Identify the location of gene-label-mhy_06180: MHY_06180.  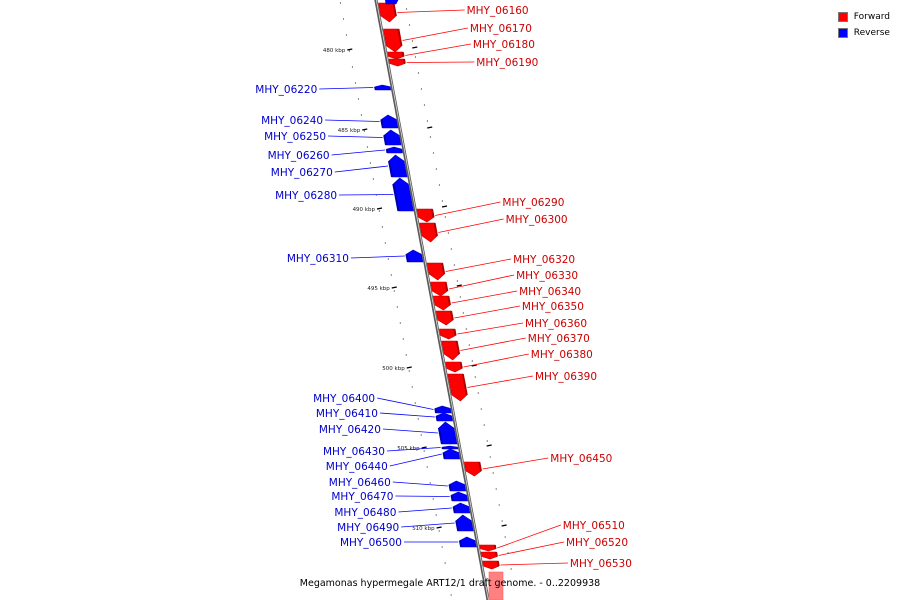
(504, 45).